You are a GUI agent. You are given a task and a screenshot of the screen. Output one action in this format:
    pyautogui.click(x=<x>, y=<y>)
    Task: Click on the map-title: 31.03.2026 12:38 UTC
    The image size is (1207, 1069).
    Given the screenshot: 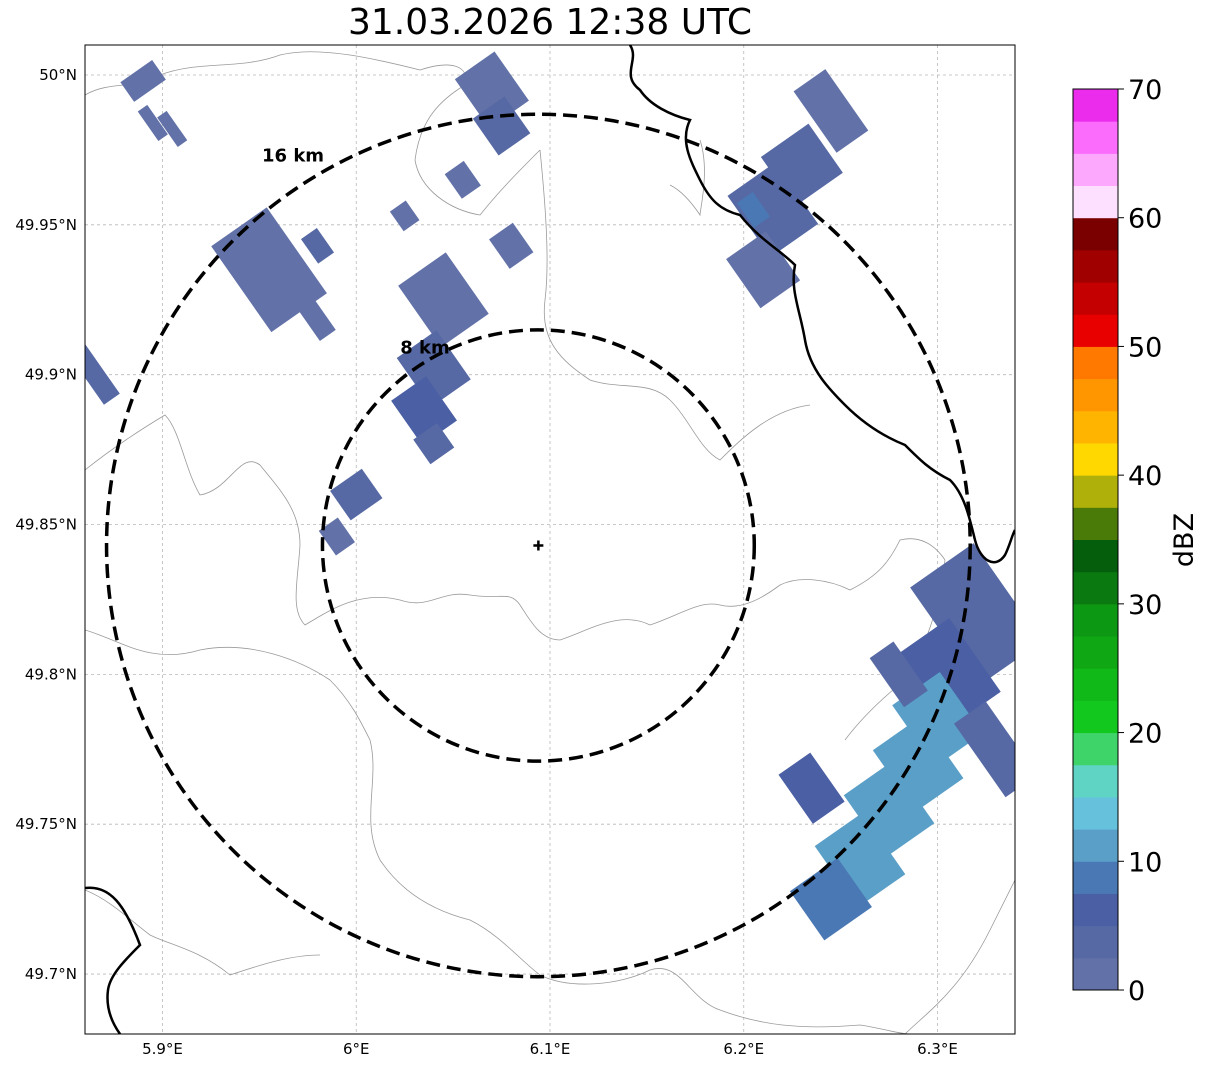 What is the action you would take?
    pyautogui.click(x=550, y=22)
    